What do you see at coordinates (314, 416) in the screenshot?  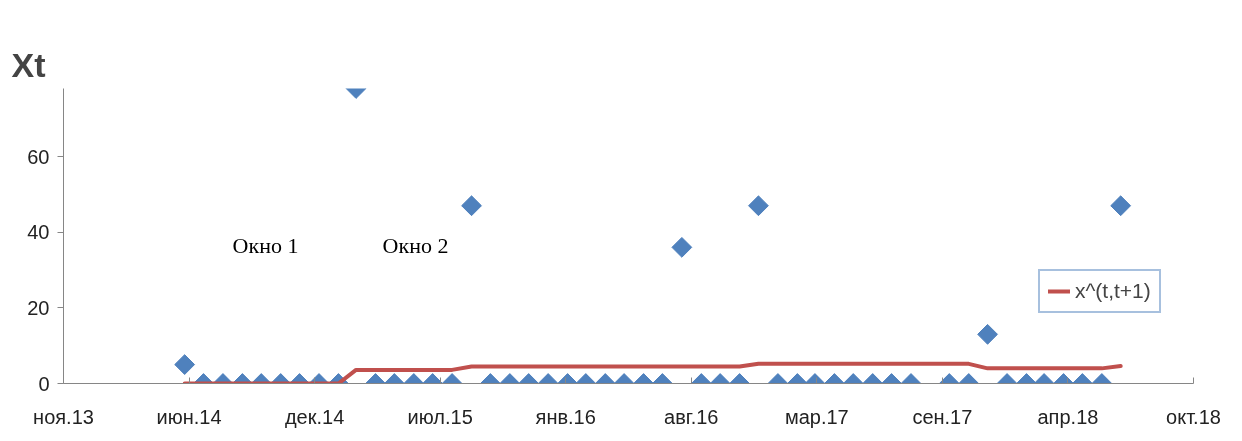 I see `x-tick-label: дек.14` at bounding box center [314, 416].